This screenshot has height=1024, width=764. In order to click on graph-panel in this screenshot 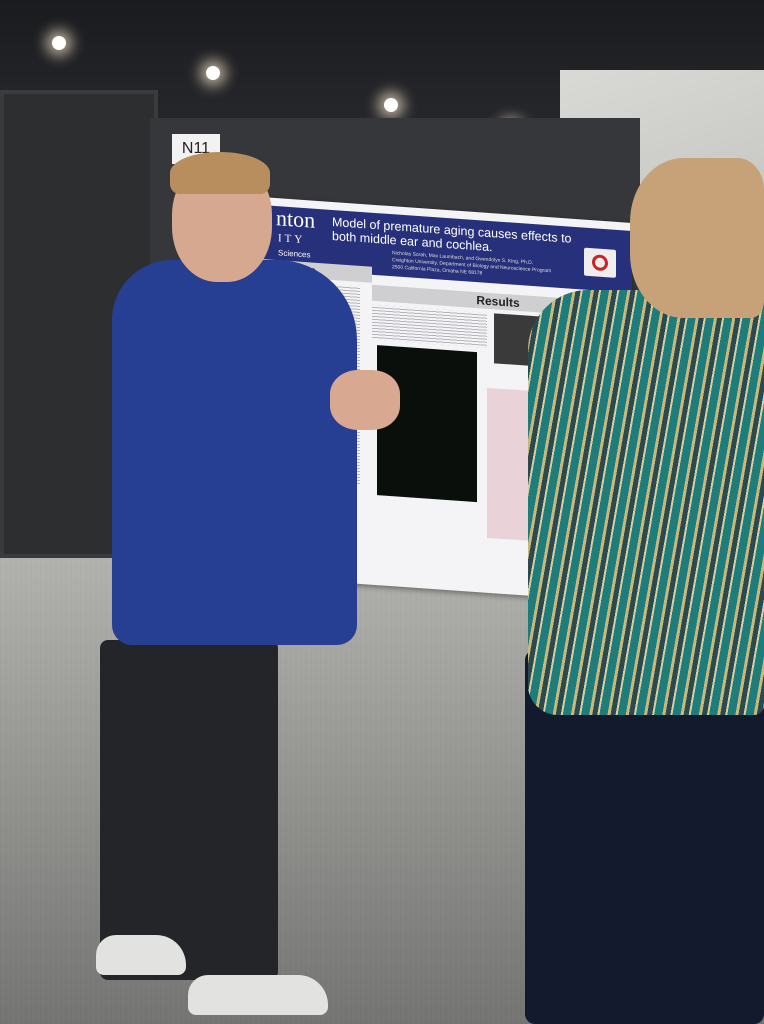, I will do `click(429, 326)`.